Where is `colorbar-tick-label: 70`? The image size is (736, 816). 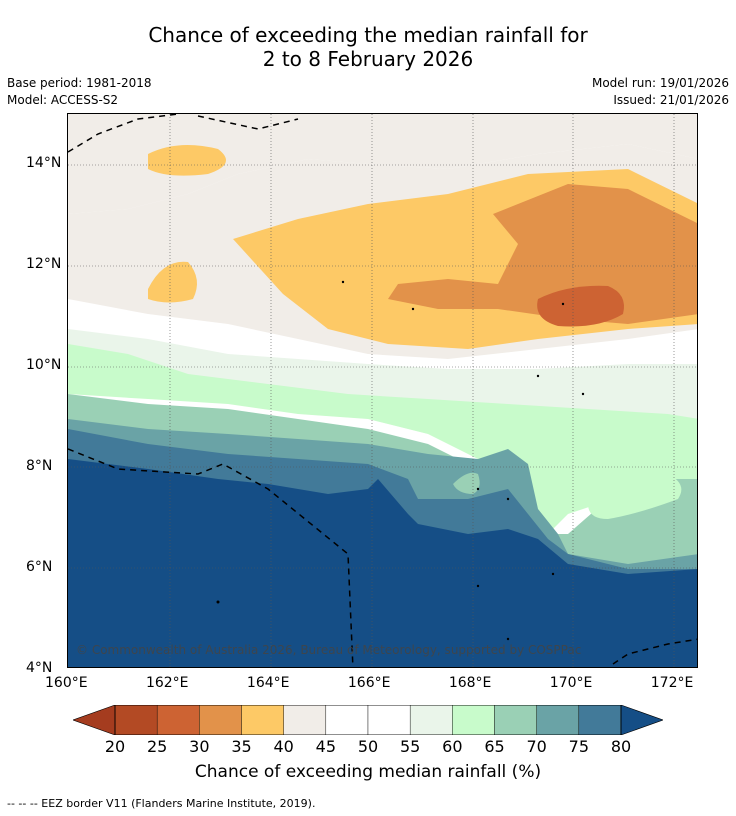 colorbar-tick-label: 70 is located at coordinates (536, 746).